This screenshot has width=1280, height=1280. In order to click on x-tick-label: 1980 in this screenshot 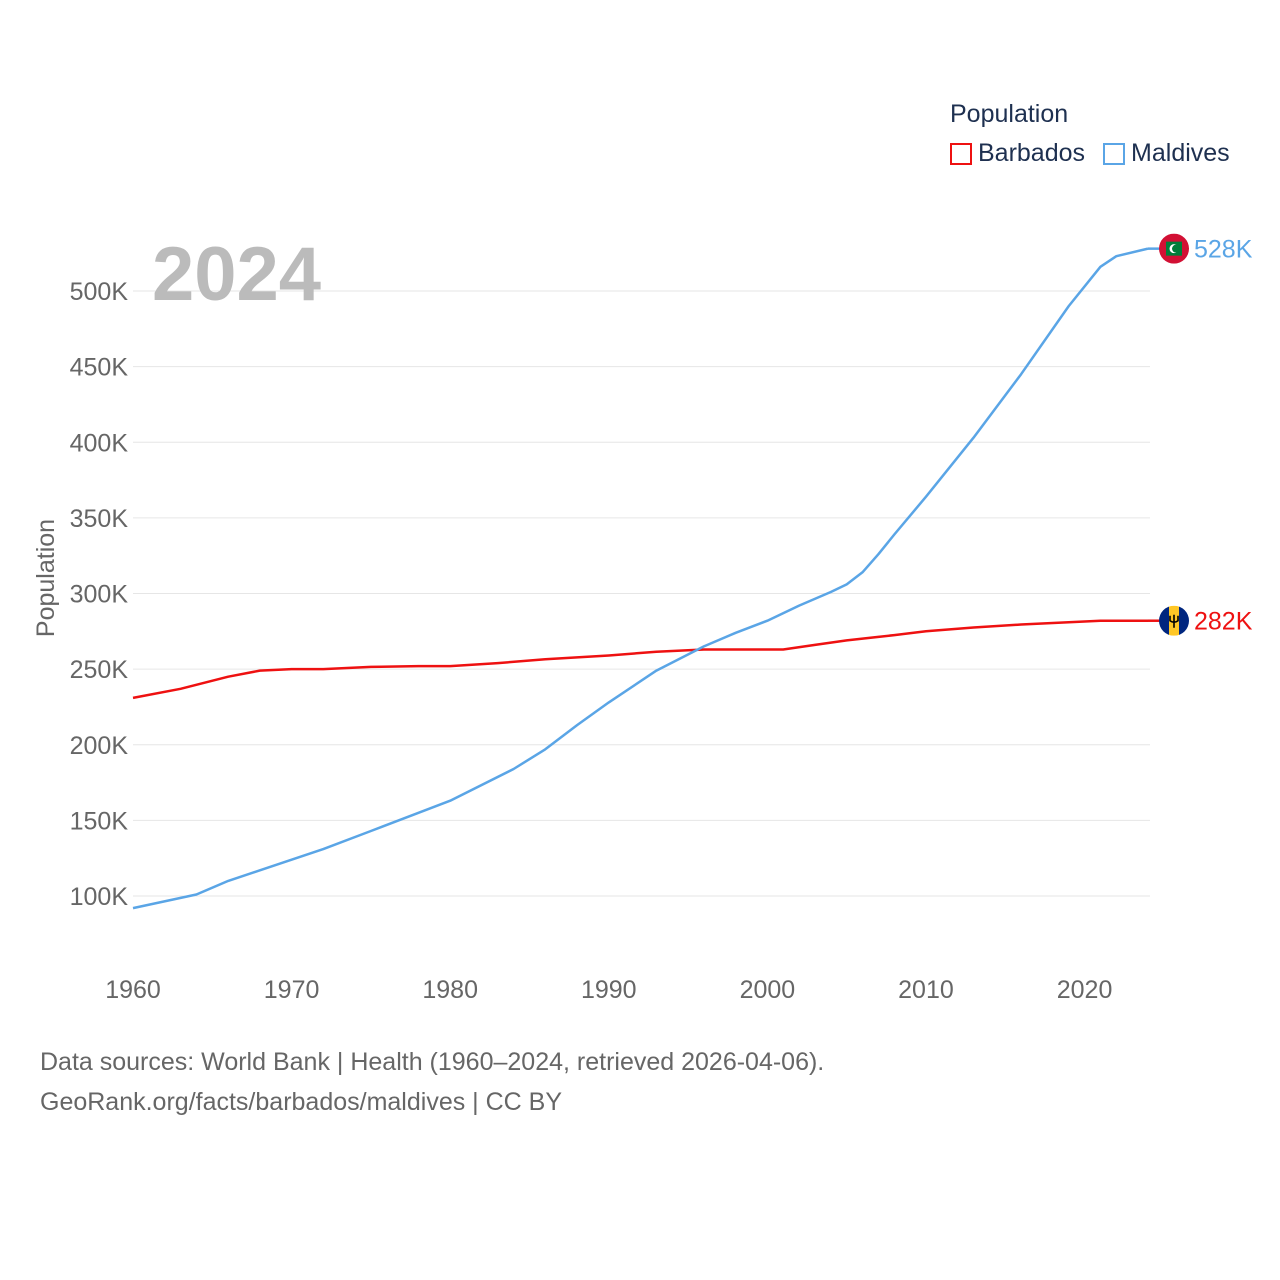, I will do `click(450, 990)`.